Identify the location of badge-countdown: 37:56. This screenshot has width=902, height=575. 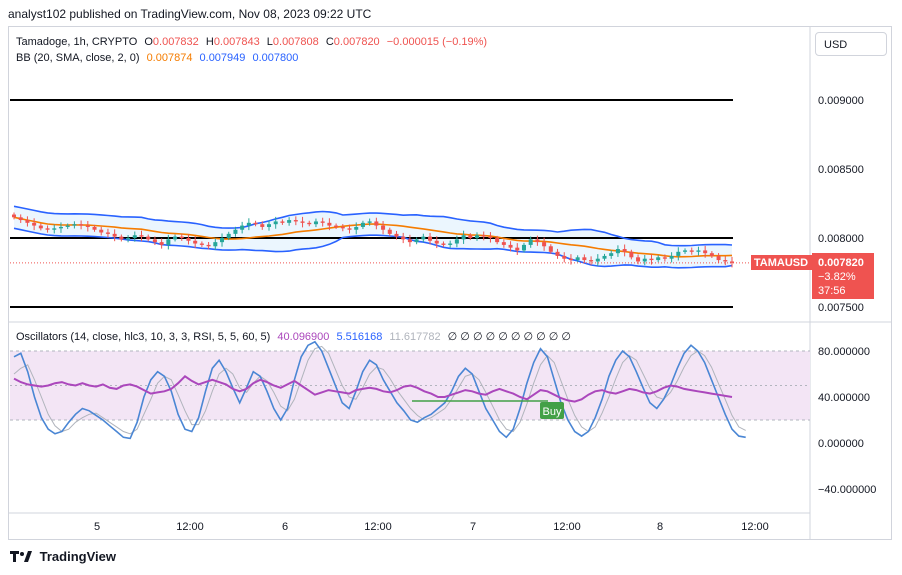
(832, 291).